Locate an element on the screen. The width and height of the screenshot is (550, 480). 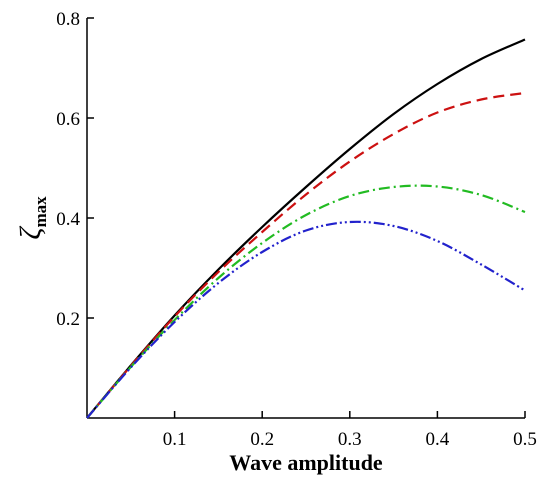
y-tick-label-3: 0.8 is located at coordinates (68, 19).